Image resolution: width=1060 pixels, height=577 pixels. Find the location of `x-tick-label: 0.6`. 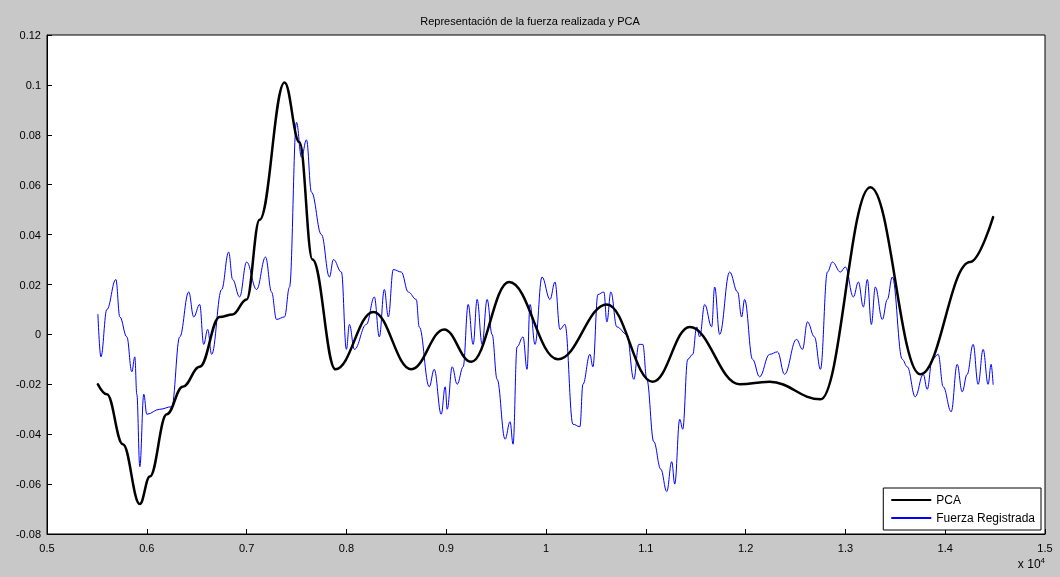

x-tick-label: 0.6 is located at coordinates (147, 547).